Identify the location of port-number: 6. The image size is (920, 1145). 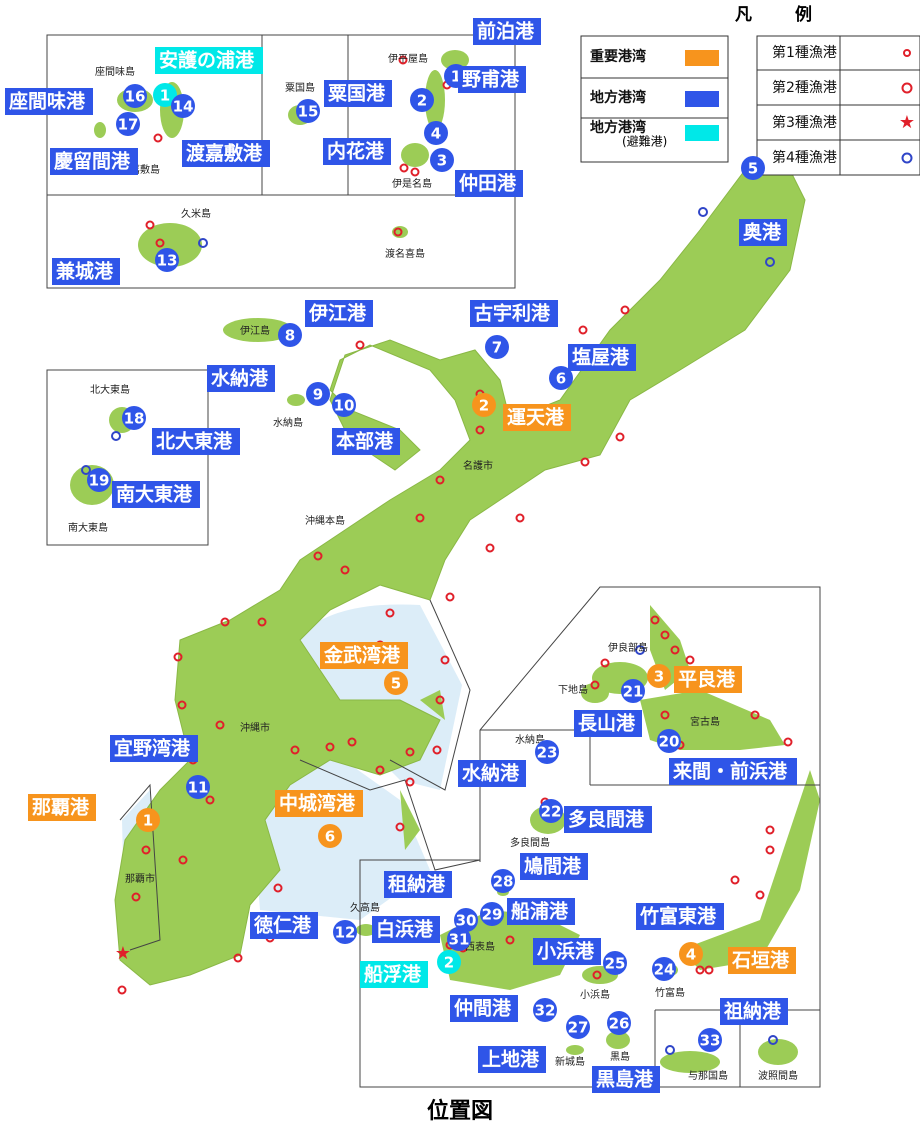
(330, 837).